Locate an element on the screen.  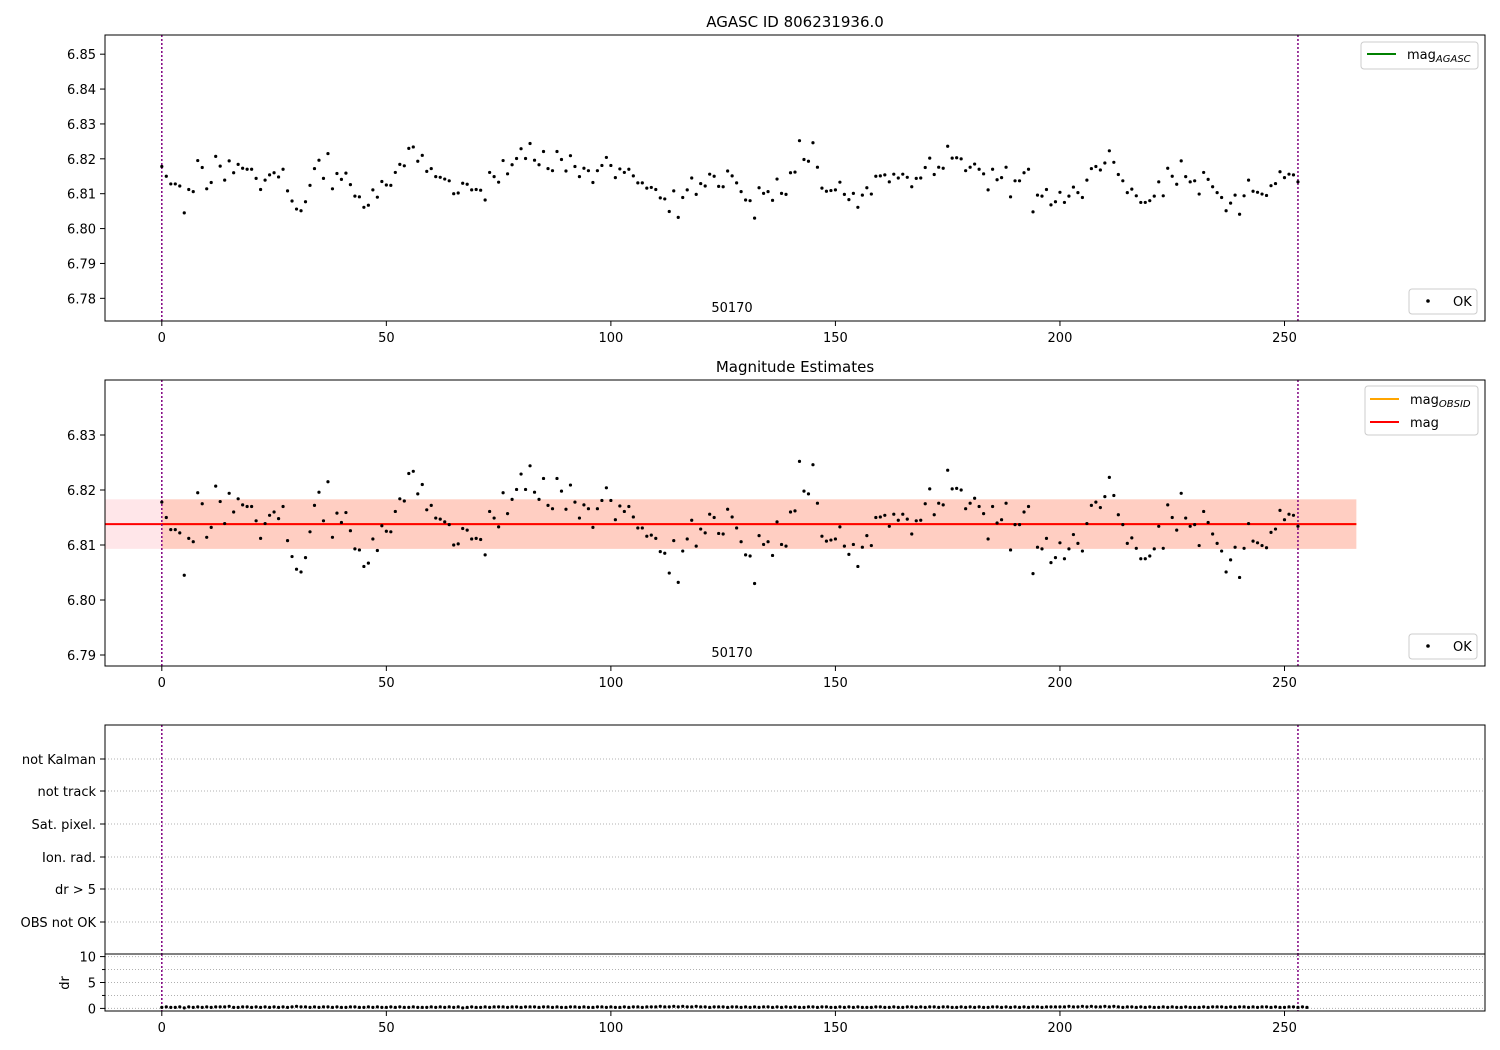
flag-label: not track is located at coordinates (66, 792).